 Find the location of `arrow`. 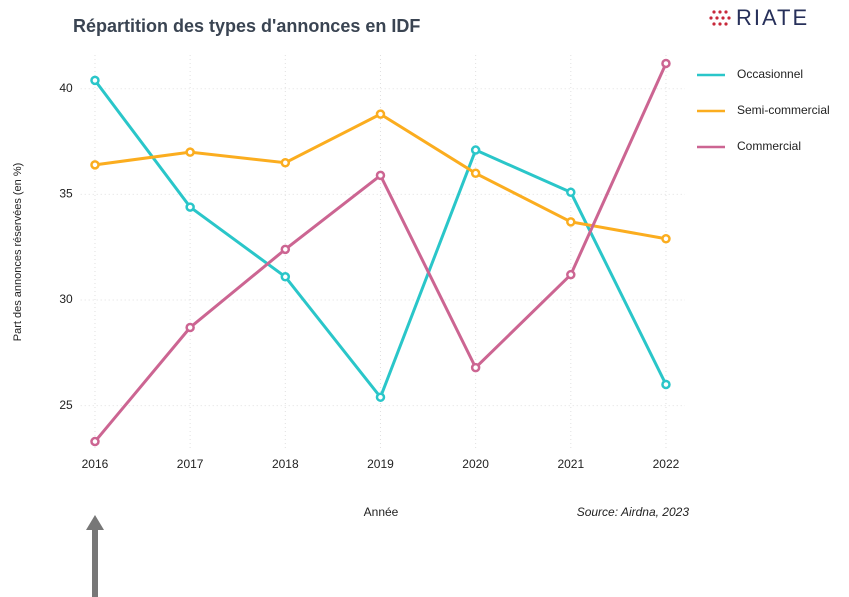

arrow is located at coordinates (95, 556).